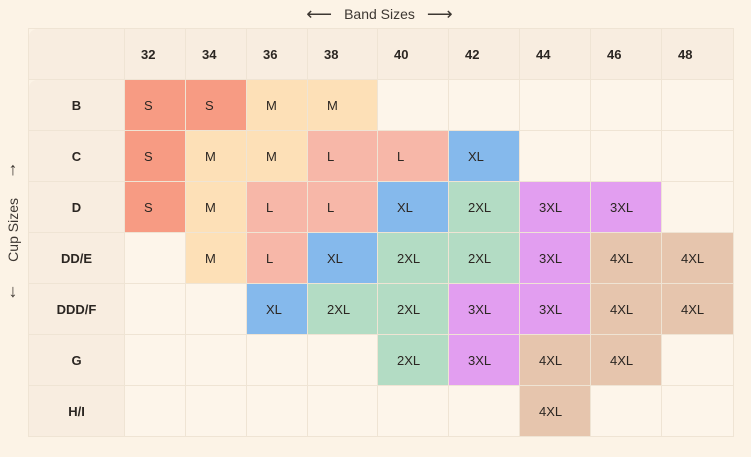  What do you see at coordinates (76, 207) in the screenshot?
I see `cup-size-label: D` at bounding box center [76, 207].